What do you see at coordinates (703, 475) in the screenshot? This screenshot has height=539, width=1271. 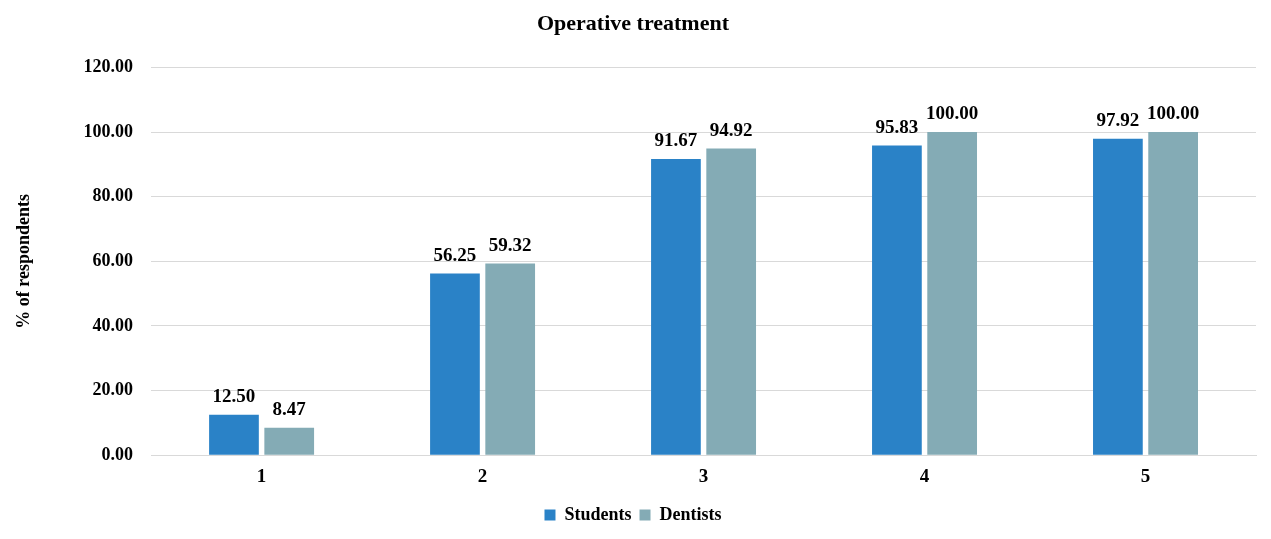 I see `x-tick-label: 3` at bounding box center [703, 475].